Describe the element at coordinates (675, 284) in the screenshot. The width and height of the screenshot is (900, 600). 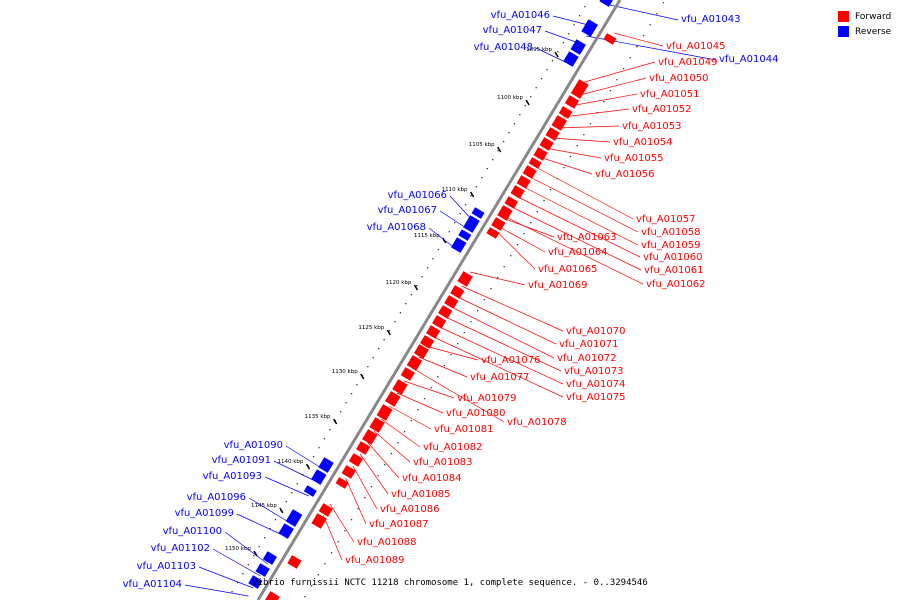
I see `forward-gene-label: vfu_A01062` at that location.